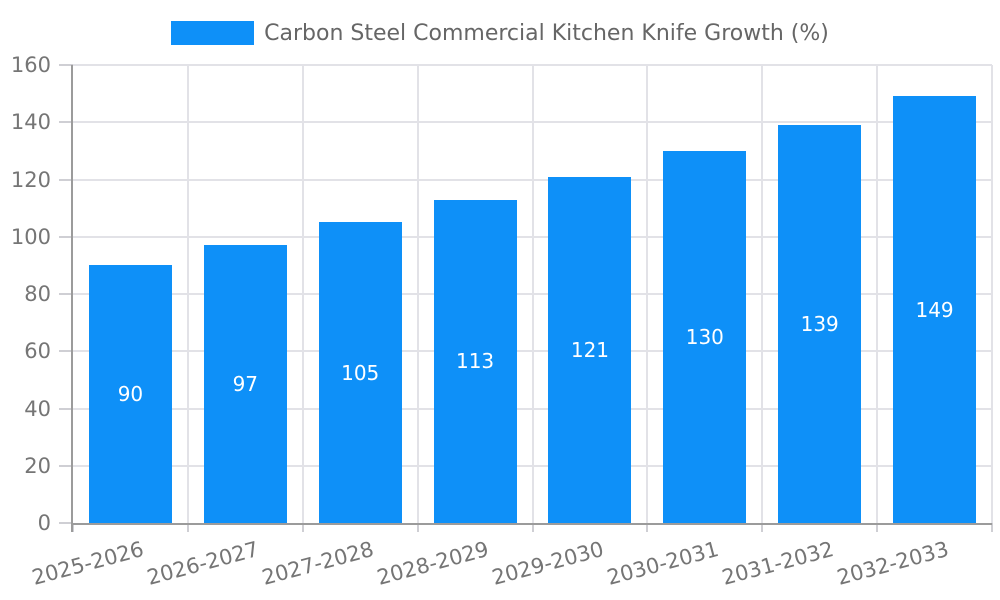 The height and width of the screenshot is (600, 1000). Describe the element at coordinates (30, 122) in the screenshot. I see `y-tick-label: 140` at that location.